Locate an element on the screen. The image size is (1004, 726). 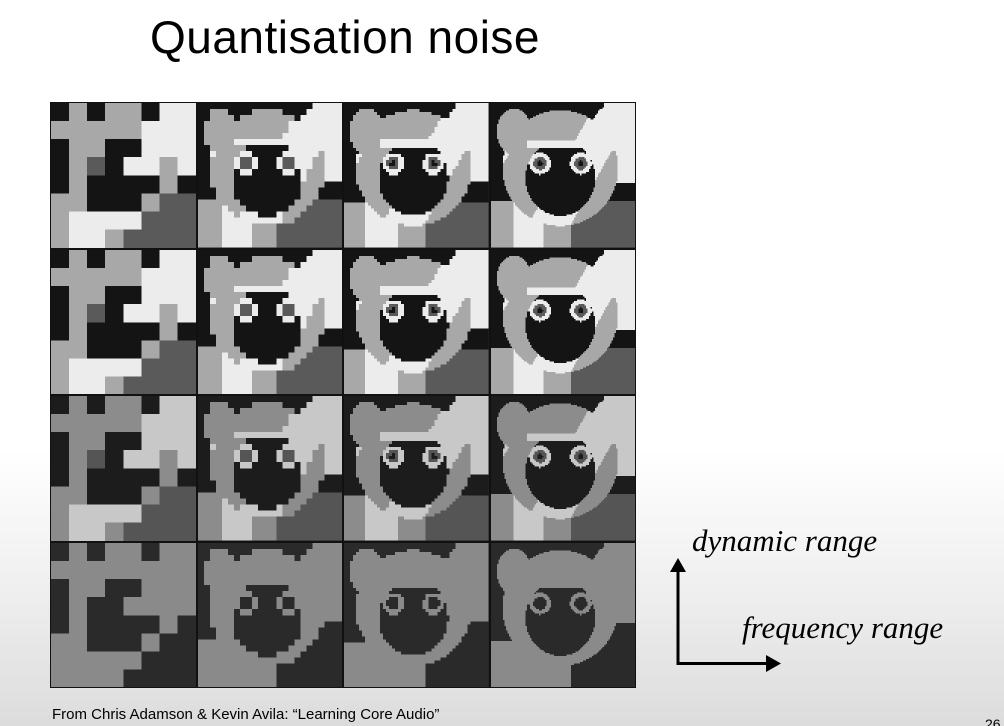
quantised-image-r4-c3 is located at coordinates (416, 614).